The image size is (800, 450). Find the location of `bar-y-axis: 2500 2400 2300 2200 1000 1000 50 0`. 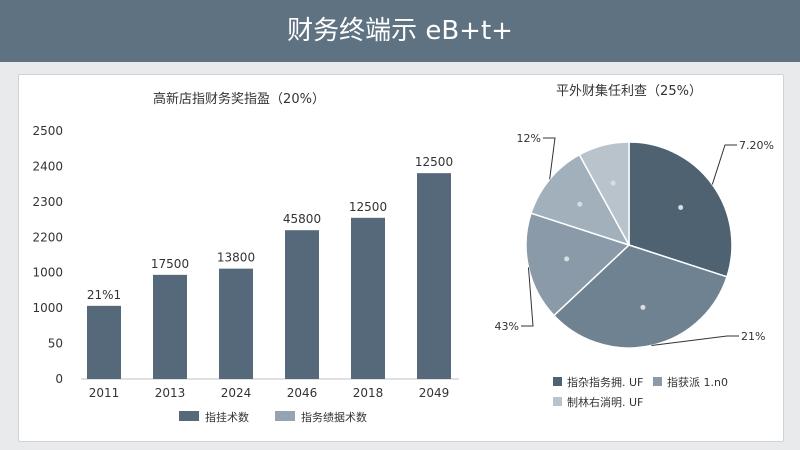

bar-y-axis: 2500 2400 2300 2200 1000 1000 50 0 is located at coordinates (47, 255).